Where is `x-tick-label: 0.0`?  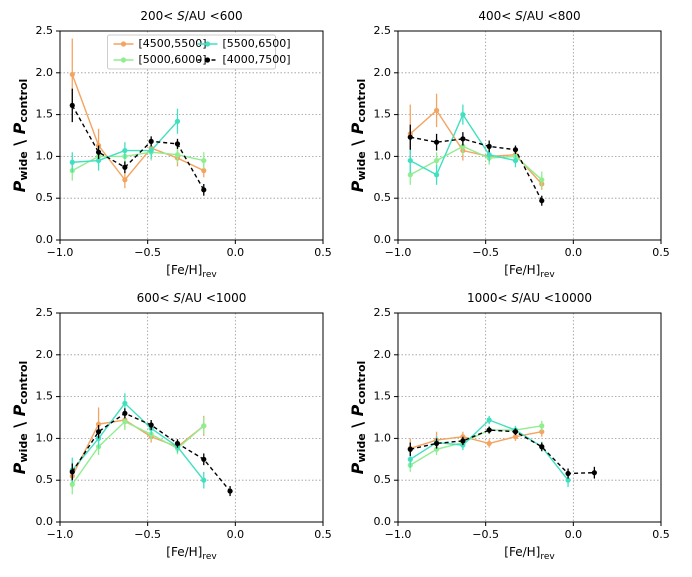 x-tick-label: 0.0 is located at coordinates (236, 252).